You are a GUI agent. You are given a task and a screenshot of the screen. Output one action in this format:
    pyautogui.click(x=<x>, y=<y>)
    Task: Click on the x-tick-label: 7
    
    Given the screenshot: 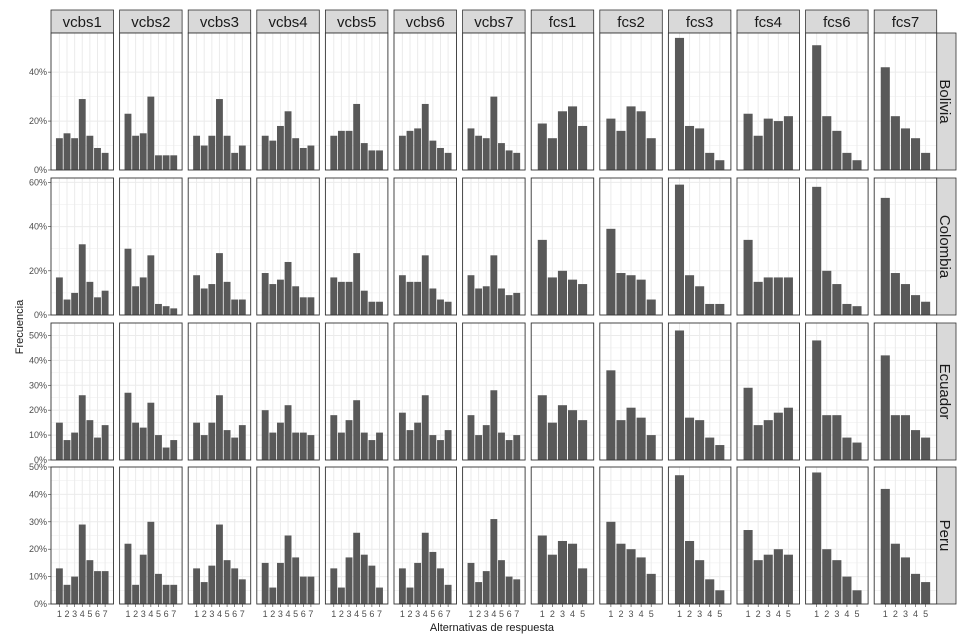 What is the action you would take?
    pyautogui.click(x=379, y=614)
    